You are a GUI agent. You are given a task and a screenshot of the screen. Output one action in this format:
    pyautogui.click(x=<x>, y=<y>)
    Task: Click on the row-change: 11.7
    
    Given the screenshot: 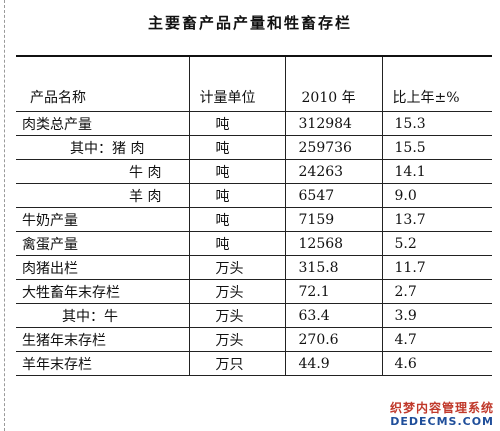 What is the action you would take?
    pyautogui.click(x=436, y=267)
    